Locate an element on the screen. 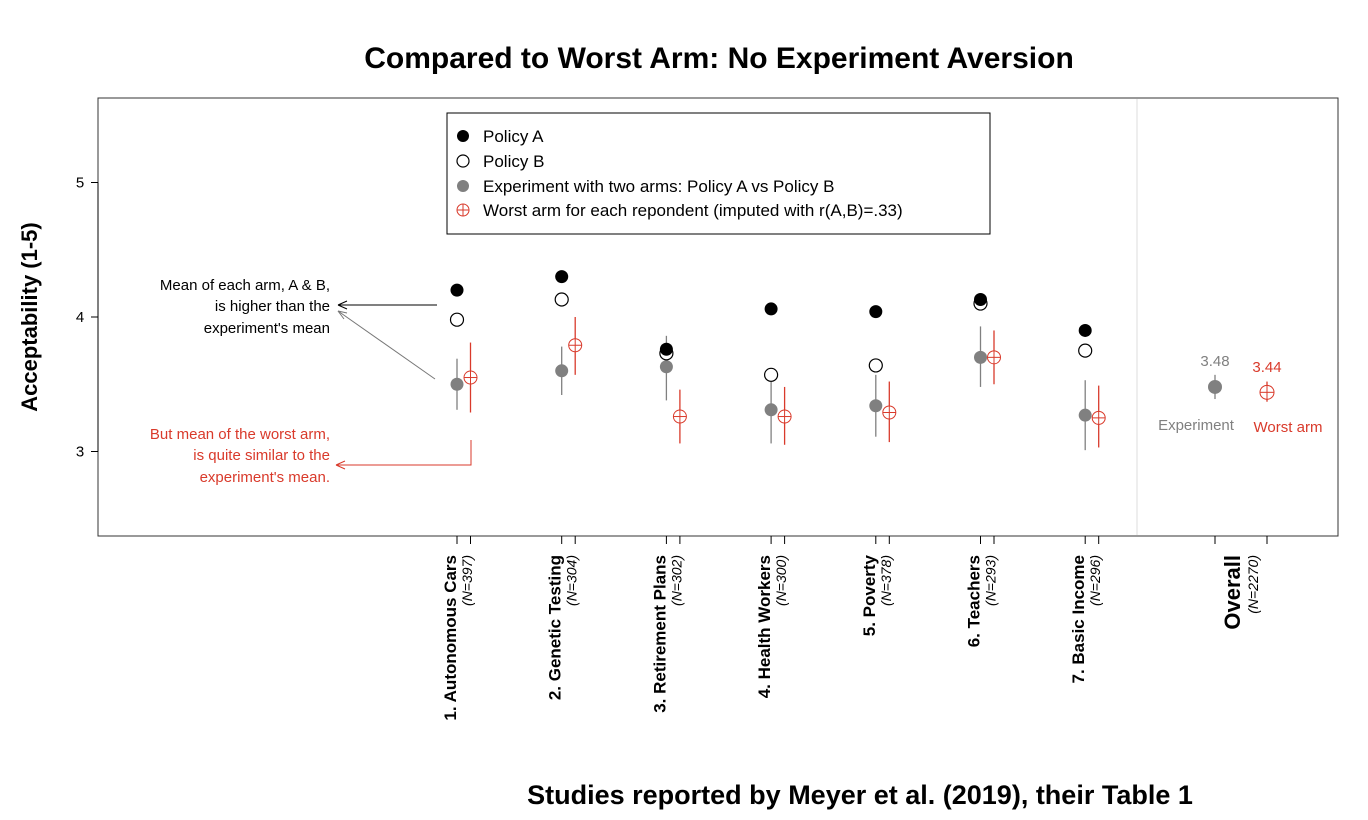  category-label: 3. Retirement Plans is located at coordinates (659, 634).